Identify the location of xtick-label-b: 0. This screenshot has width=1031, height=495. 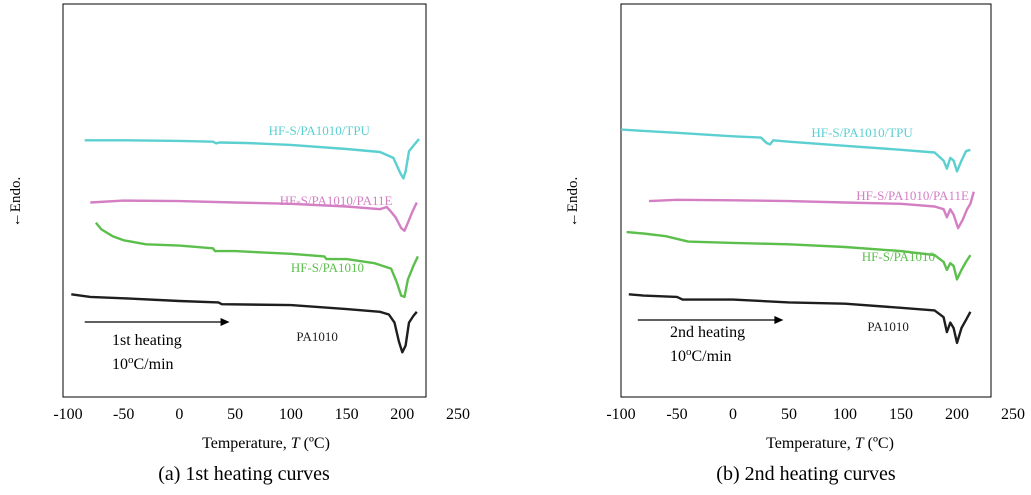
(733, 414).